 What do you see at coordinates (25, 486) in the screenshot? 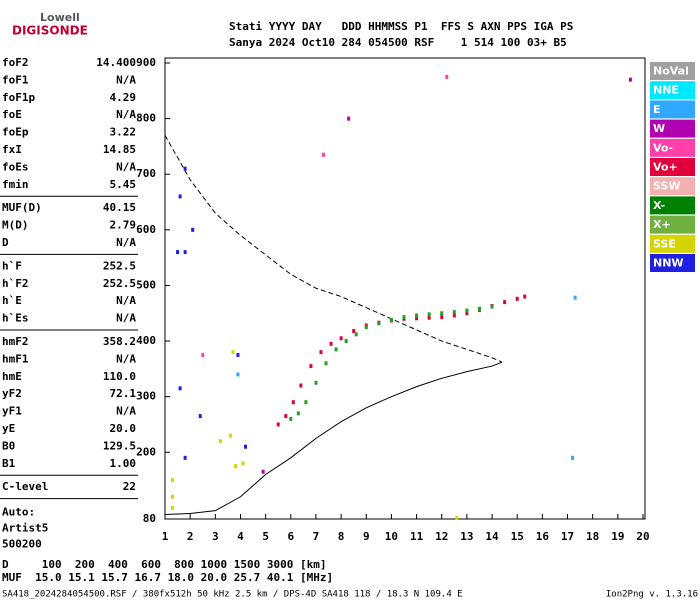
I see `param-label: C-level` at bounding box center [25, 486].